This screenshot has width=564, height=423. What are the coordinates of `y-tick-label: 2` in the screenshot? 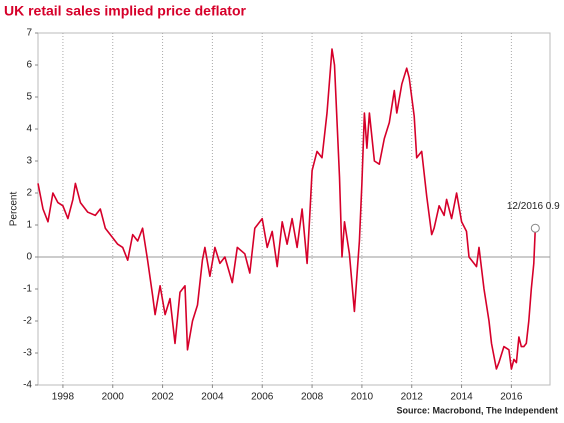 It's located at (29, 193).